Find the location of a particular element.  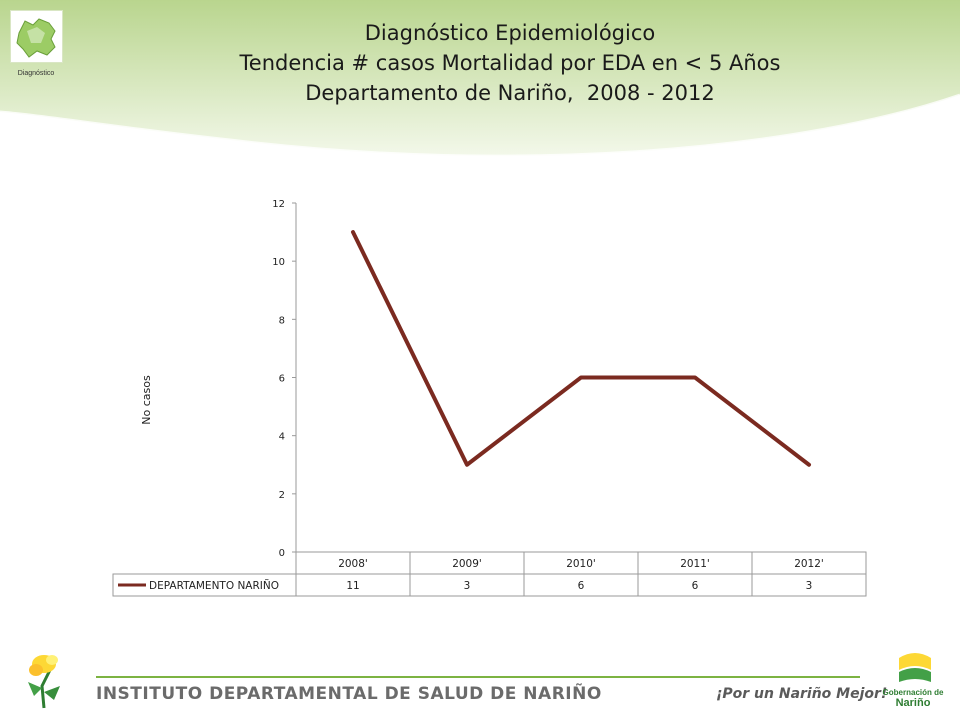

map-icon is located at coordinates (36, 38).